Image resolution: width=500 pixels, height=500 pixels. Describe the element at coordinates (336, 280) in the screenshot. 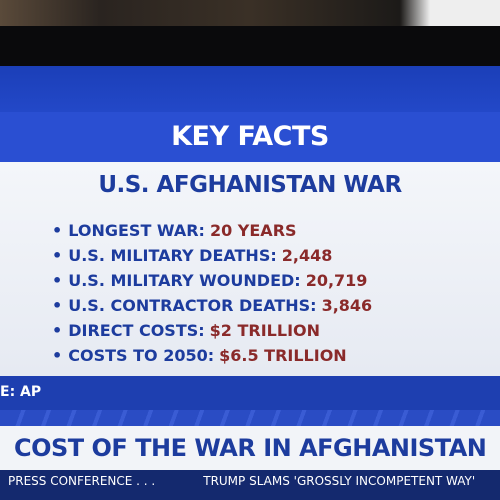

I see `fact-value: 20,719` at that location.